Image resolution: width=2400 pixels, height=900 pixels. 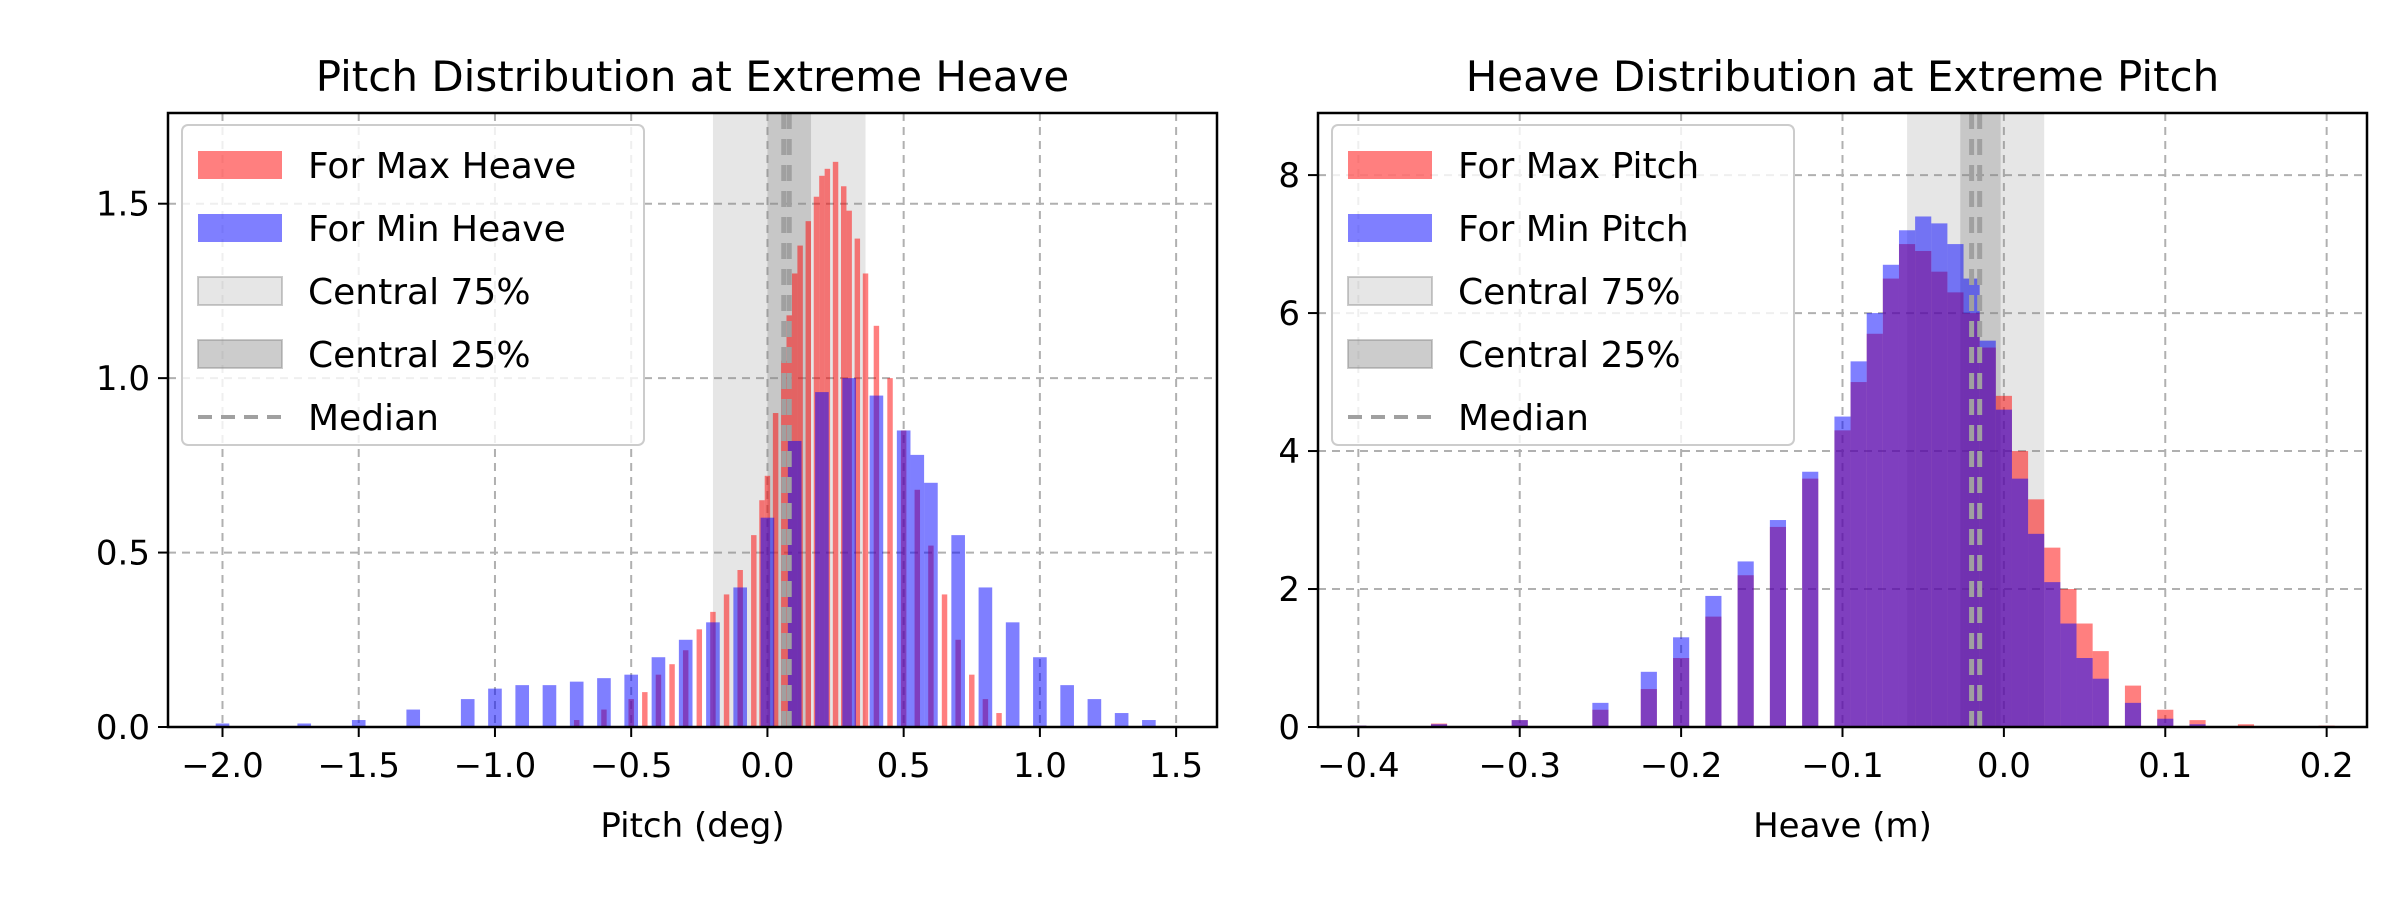 What do you see at coordinates (1040, 766) in the screenshot?
I see `x-tick-label: 1.0` at bounding box center [1040, 766].